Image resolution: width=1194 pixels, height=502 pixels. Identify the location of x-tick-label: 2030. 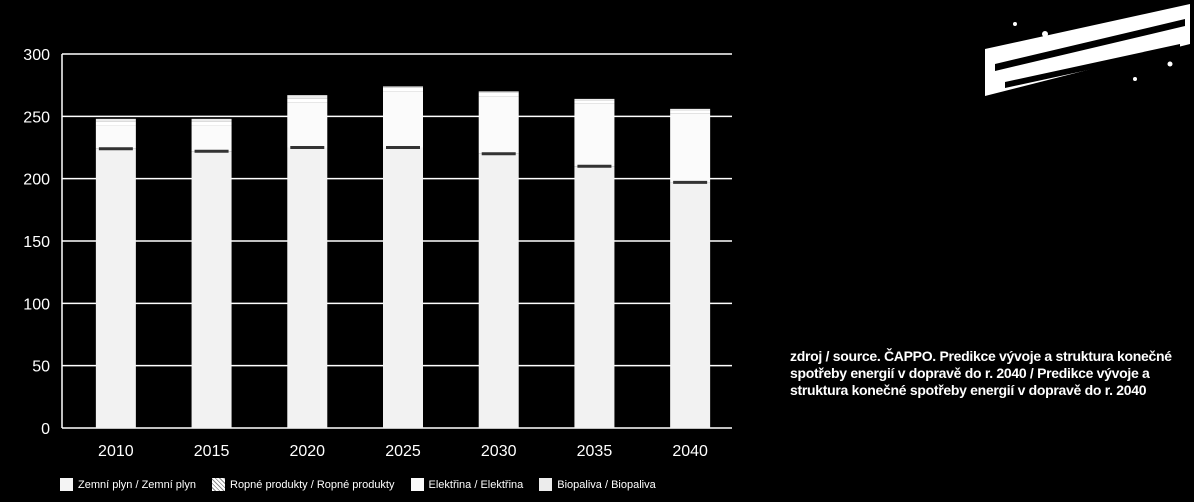
(499, 451).